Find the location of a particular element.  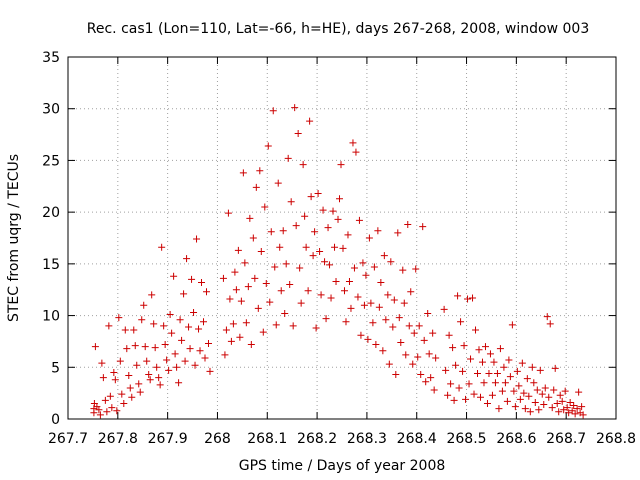

y-tick-label: 20 is located at coordinates (51, 213).